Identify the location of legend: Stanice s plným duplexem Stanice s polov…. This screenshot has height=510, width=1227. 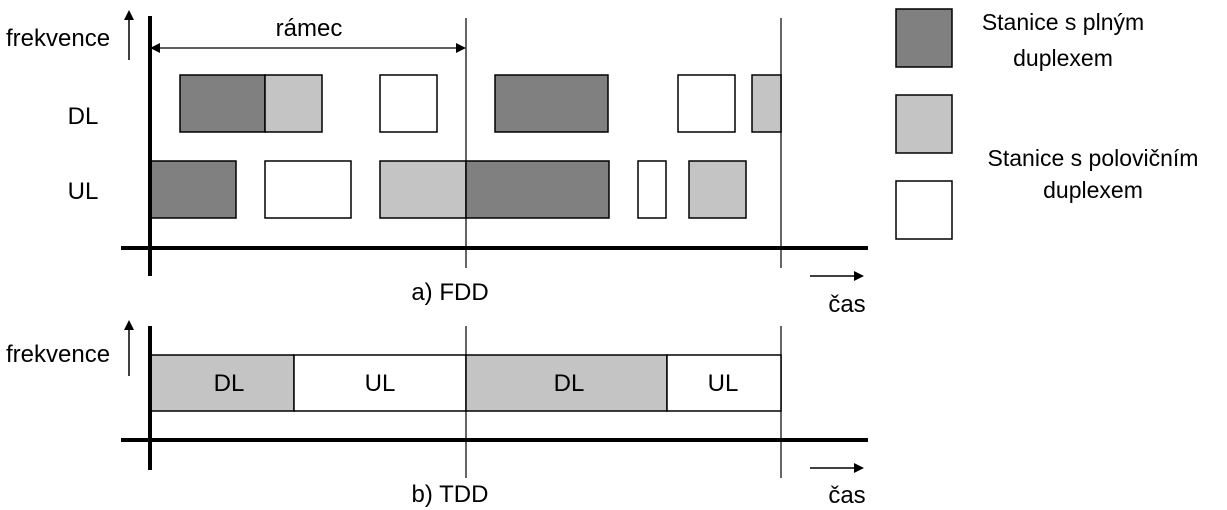
(1047, 124).